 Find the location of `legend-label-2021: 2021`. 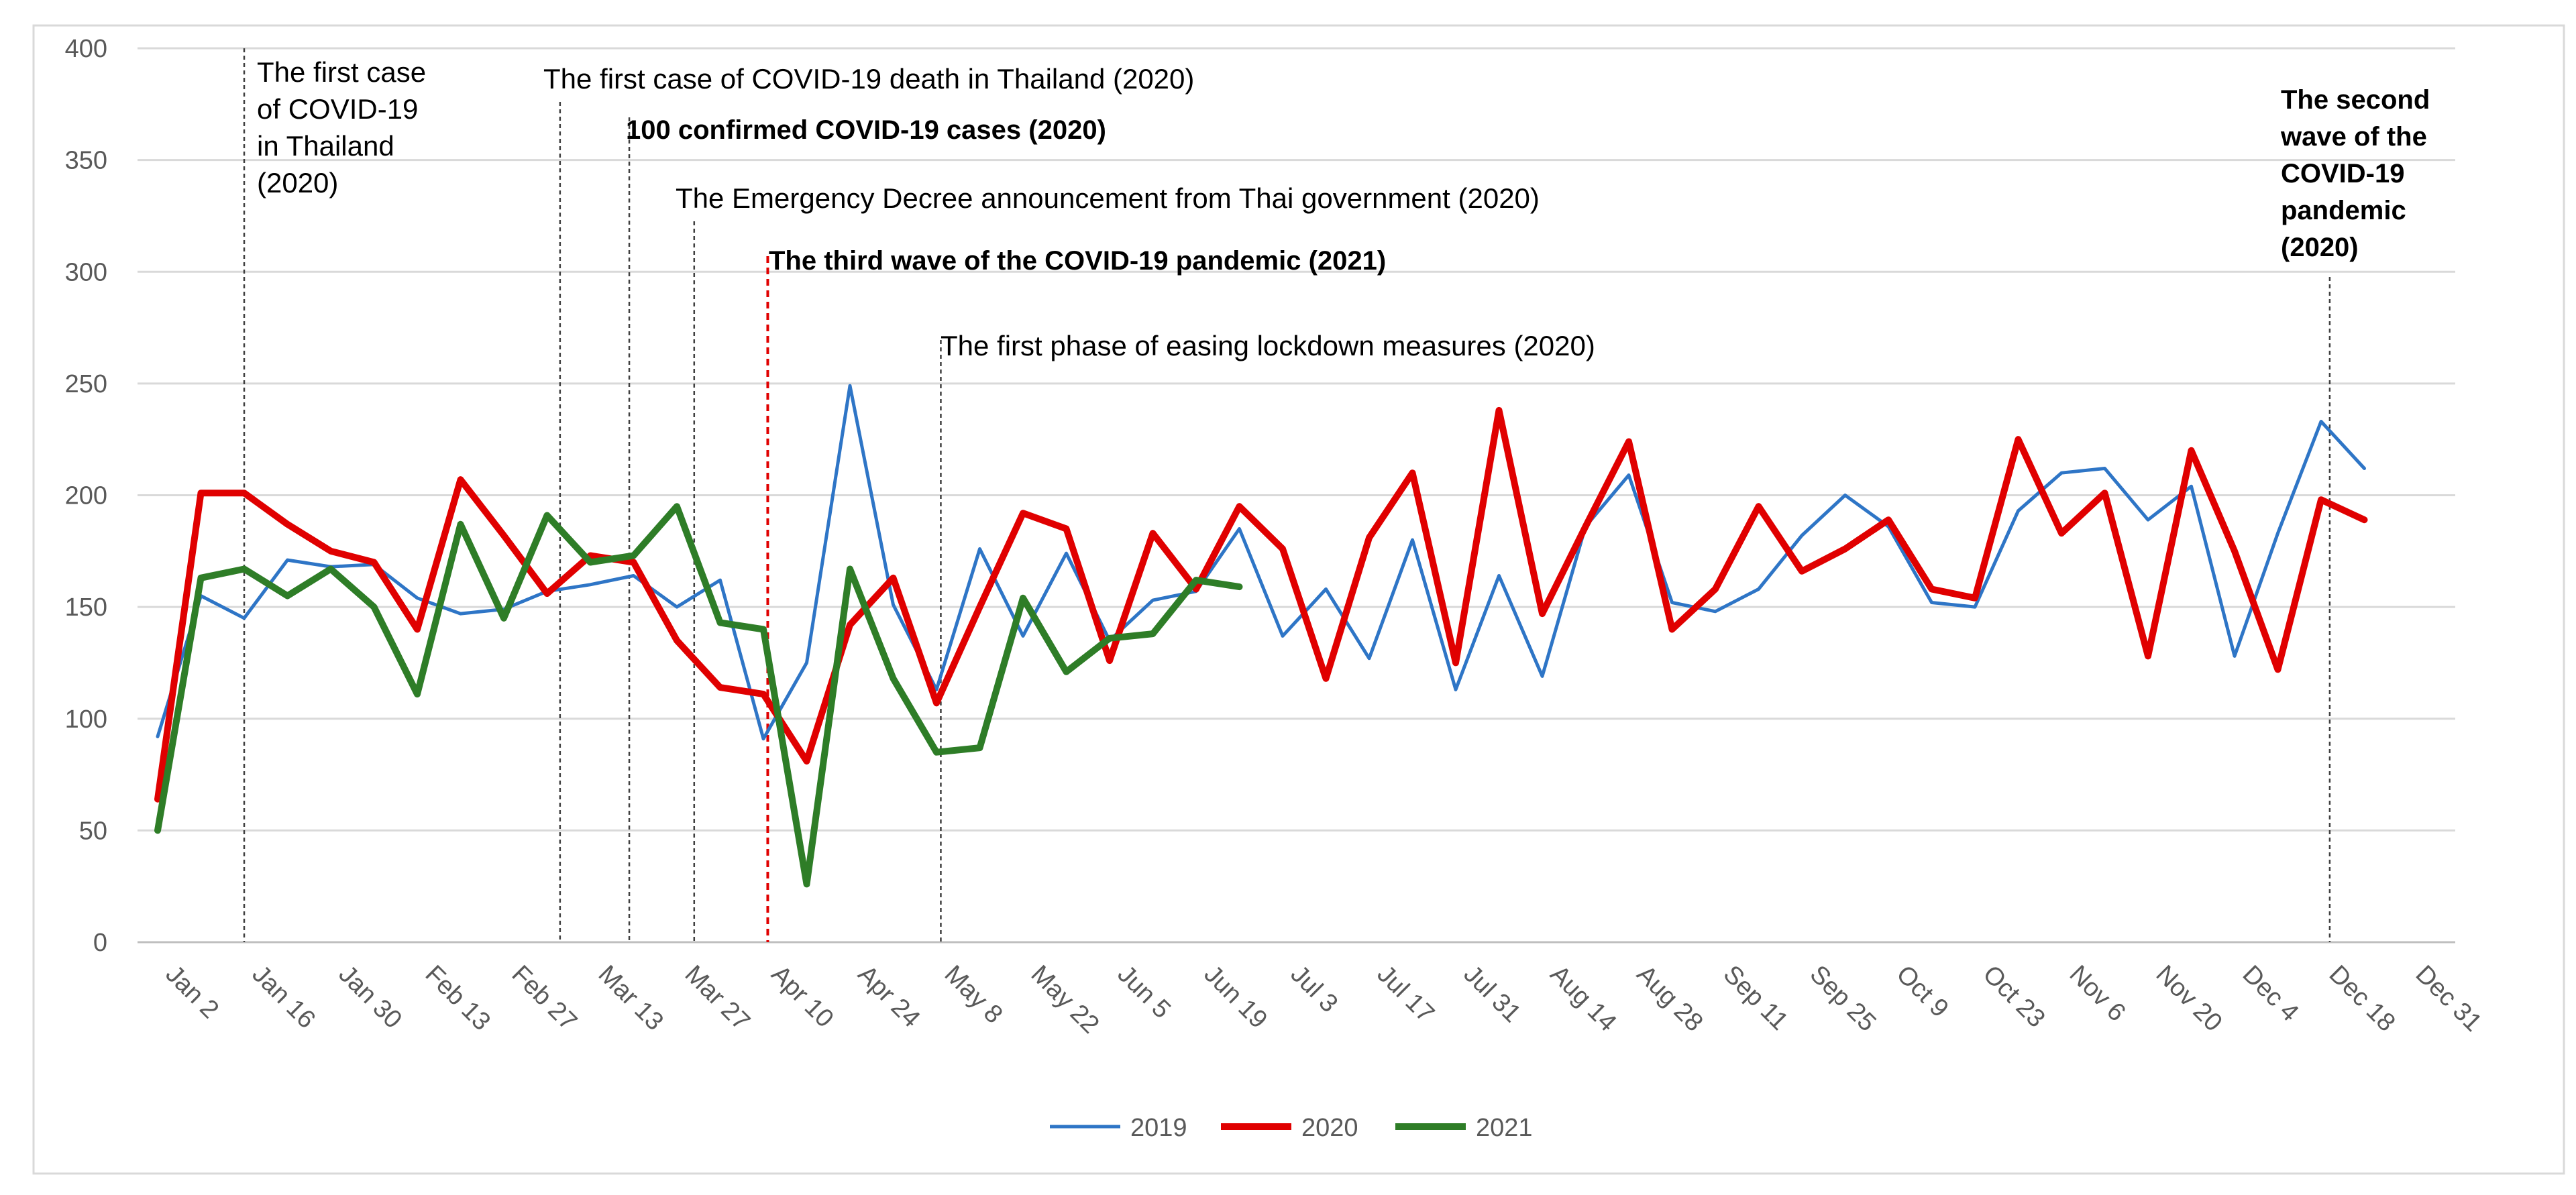

legend-label-2021: 2021 is located at coordinates (1504, 1128).